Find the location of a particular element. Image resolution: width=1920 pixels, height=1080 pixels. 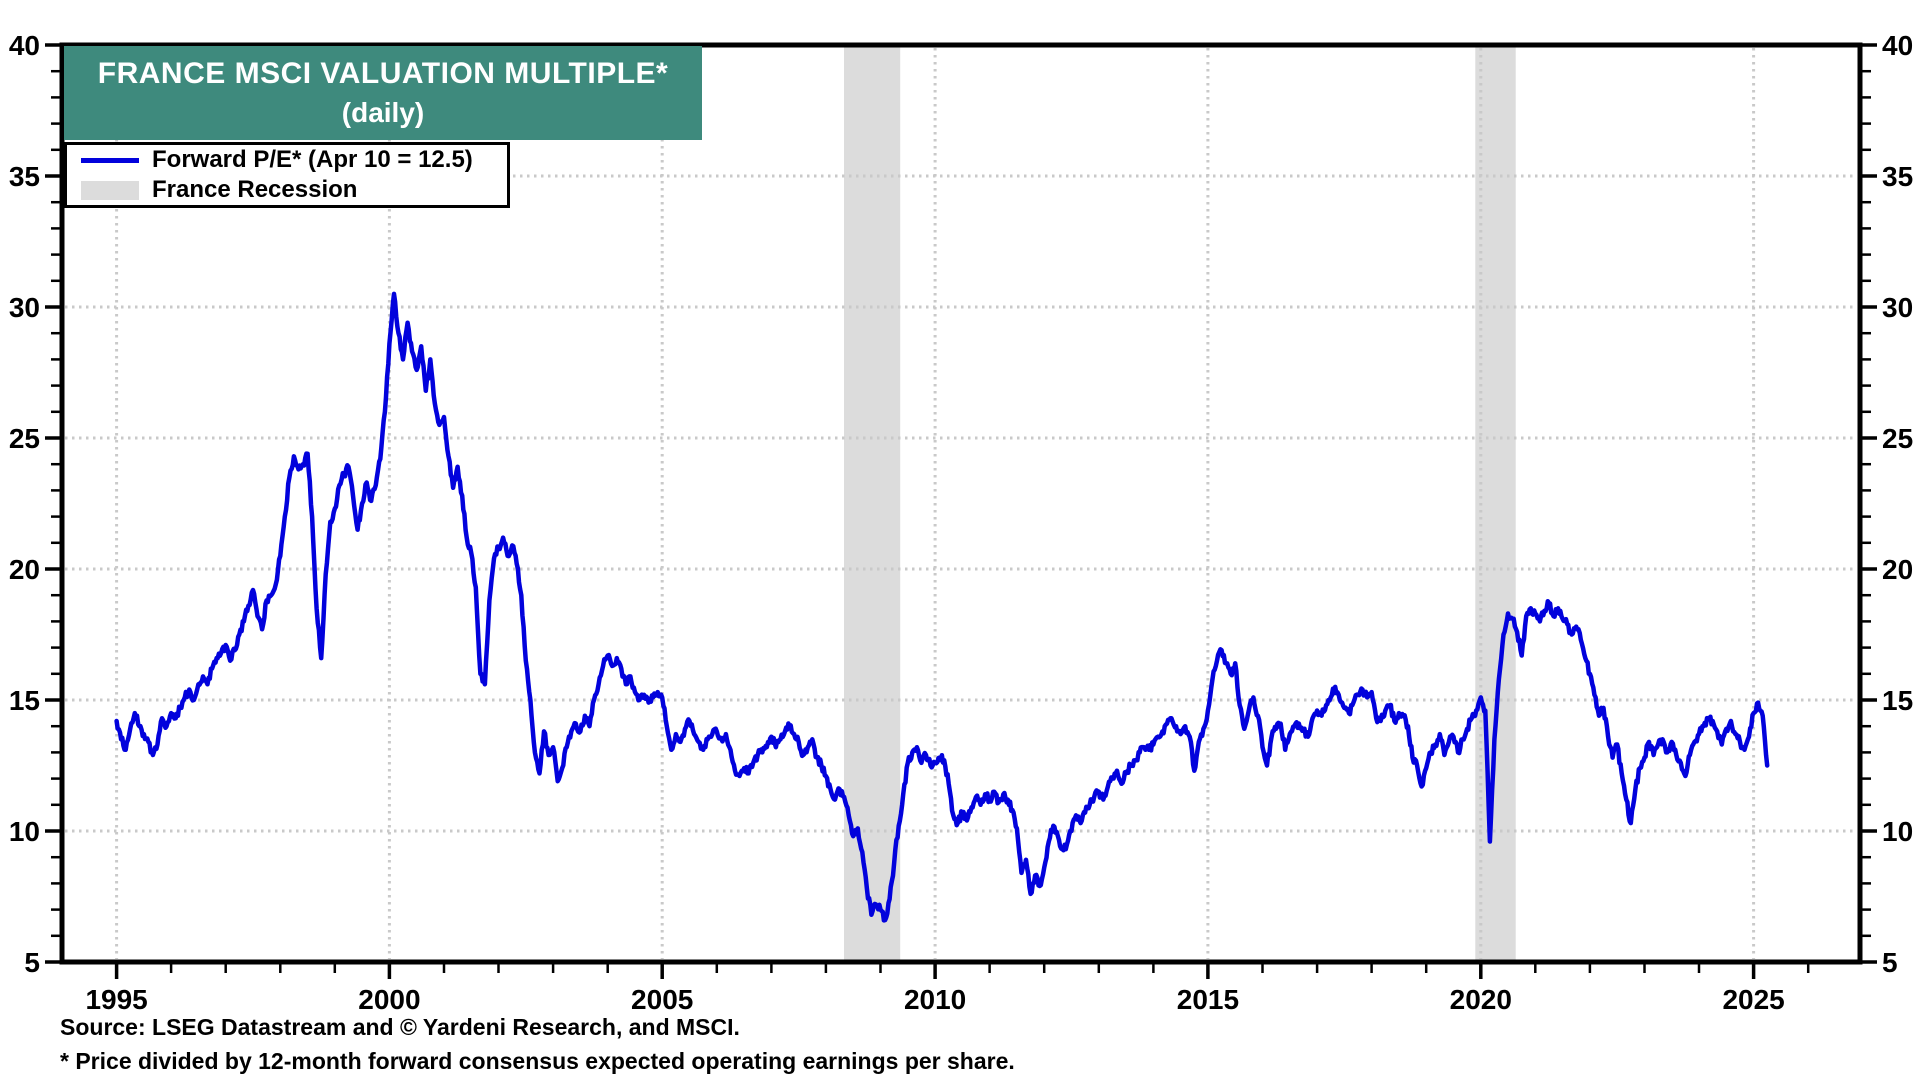

legend-item-recession: France Recession is located at coordinates (294, 190).